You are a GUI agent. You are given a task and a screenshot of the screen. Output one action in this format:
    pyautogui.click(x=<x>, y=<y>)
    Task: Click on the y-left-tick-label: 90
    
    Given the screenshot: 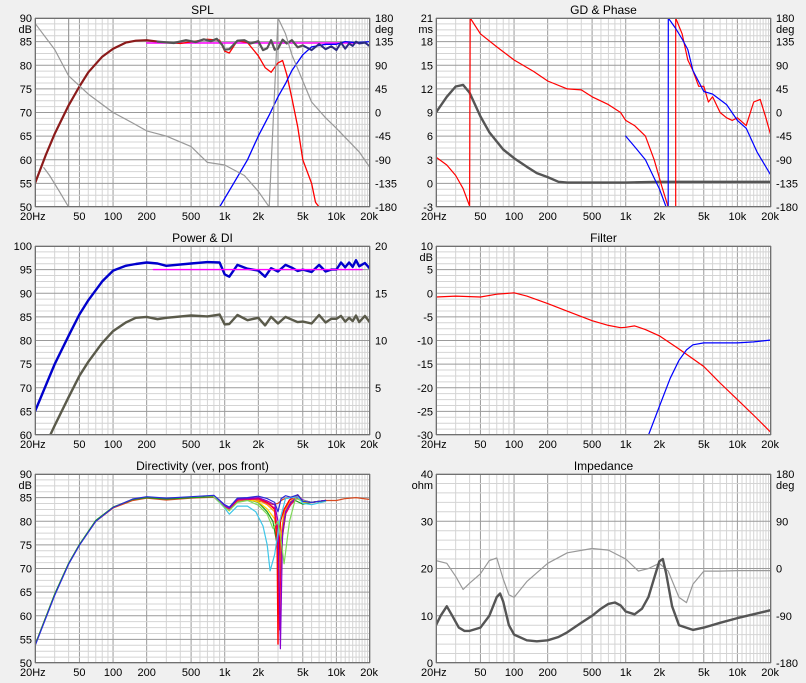 What is the action you would take?
    pyautogui.click(x=26, y=19)
    